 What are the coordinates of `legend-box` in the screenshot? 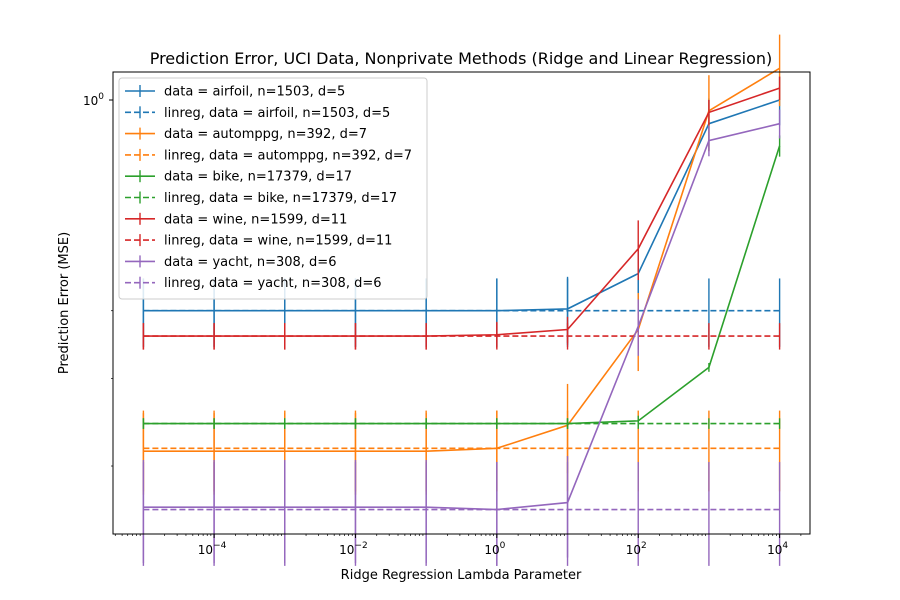 It's located at (273, 188).